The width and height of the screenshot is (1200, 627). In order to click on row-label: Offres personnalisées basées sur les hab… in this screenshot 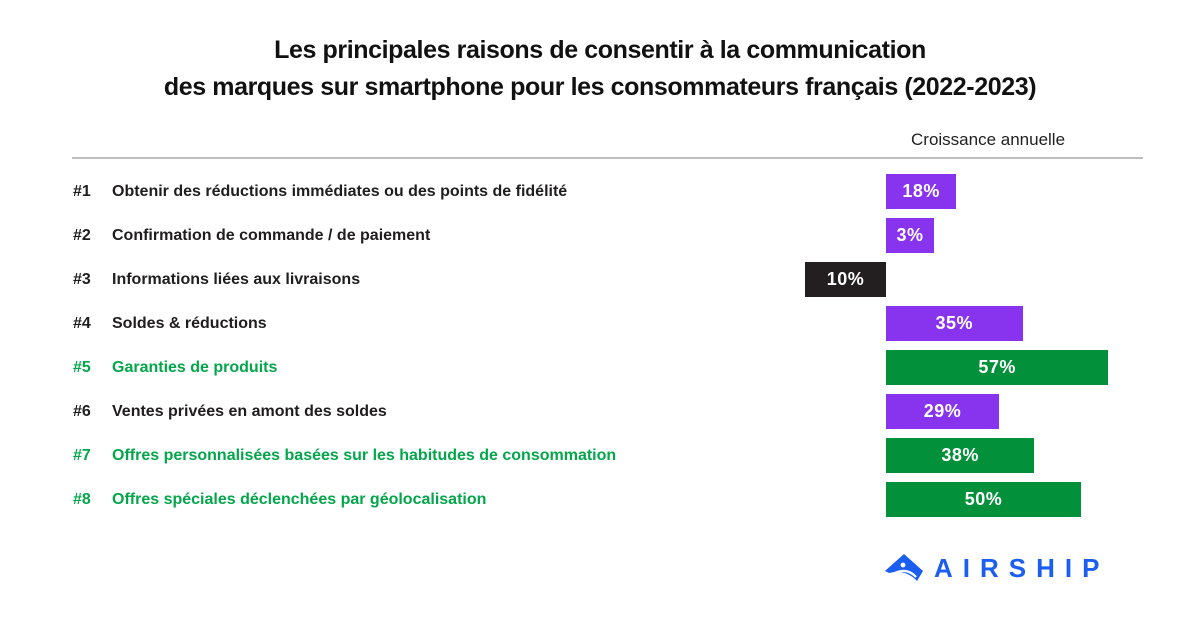, I will do `click(364, 455)`.